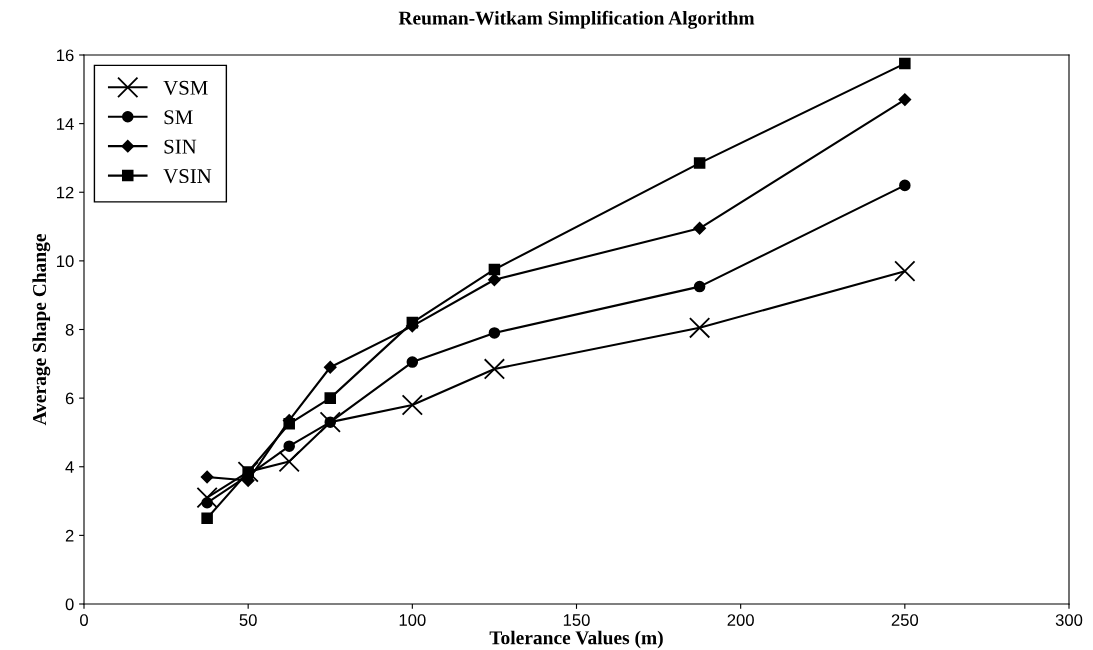 Image resolution: width=1093 pixels, height=650 pixels. What do you see at coordinates (41, 330) in the screenshot?
I see `y-axis-title: Average Shape Change` at bounding box center [41, 330].